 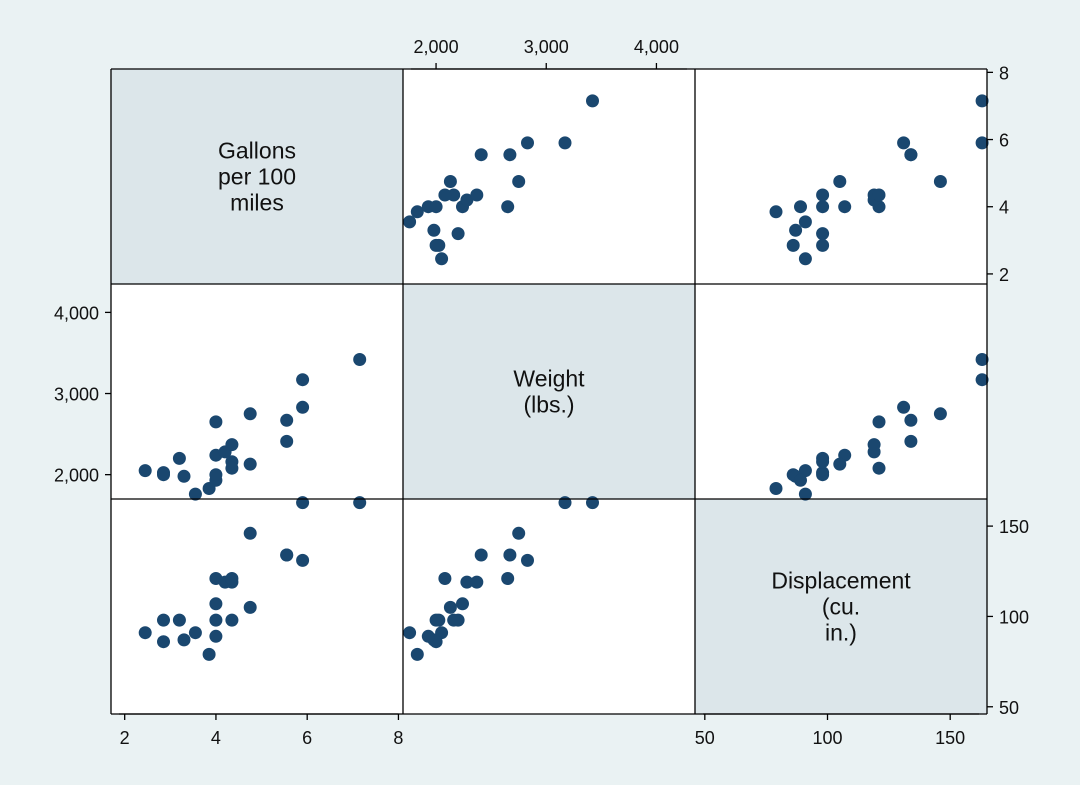 What do you see at coordinates (879, 180) in the screenshot?
I see `cell-gpm-vs-displacement` at bounding box center [879, 180].